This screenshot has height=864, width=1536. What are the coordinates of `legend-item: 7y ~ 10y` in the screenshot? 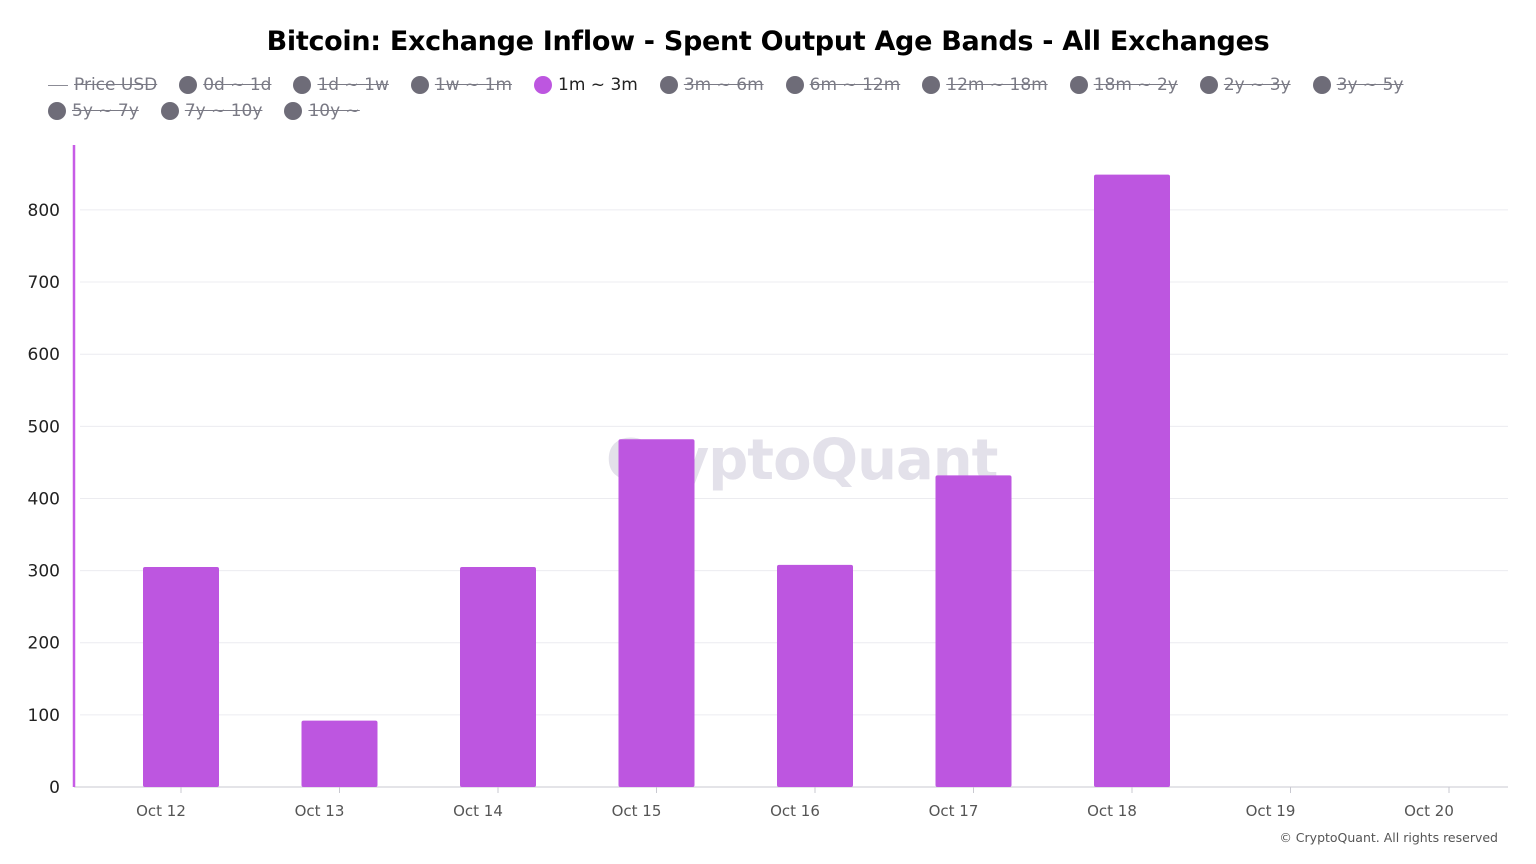 It's located at (211, 111).